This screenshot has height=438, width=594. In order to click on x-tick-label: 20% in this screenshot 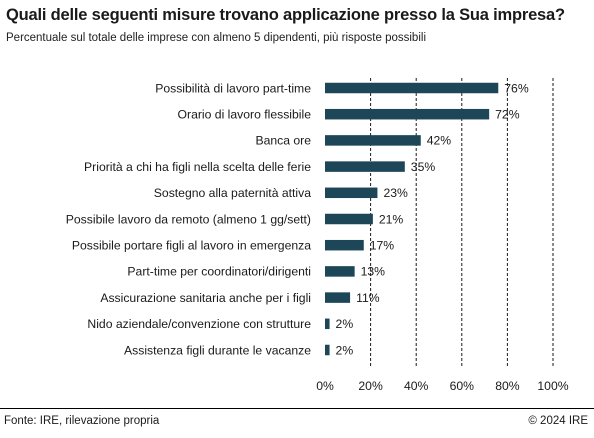, I will do `click(370, 386)`.